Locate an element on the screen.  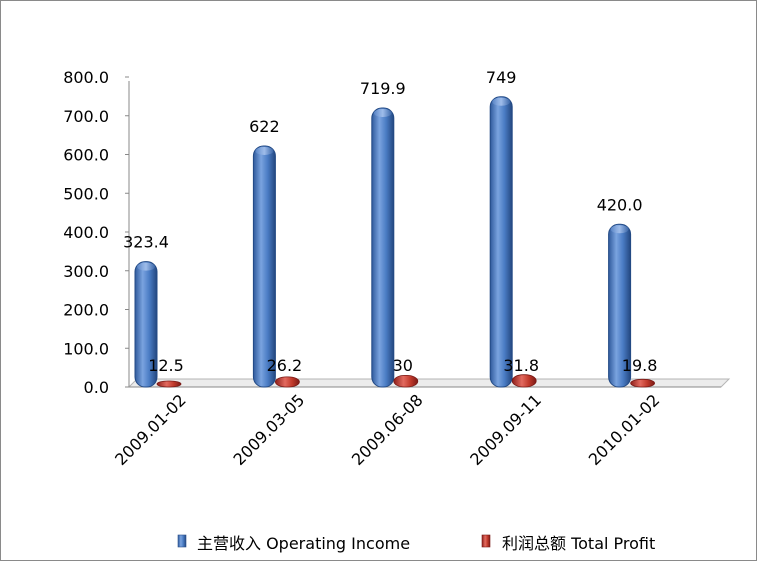
legend-item-operating-income: 主营收入 Operating Income is located at coordinates (293, 543).